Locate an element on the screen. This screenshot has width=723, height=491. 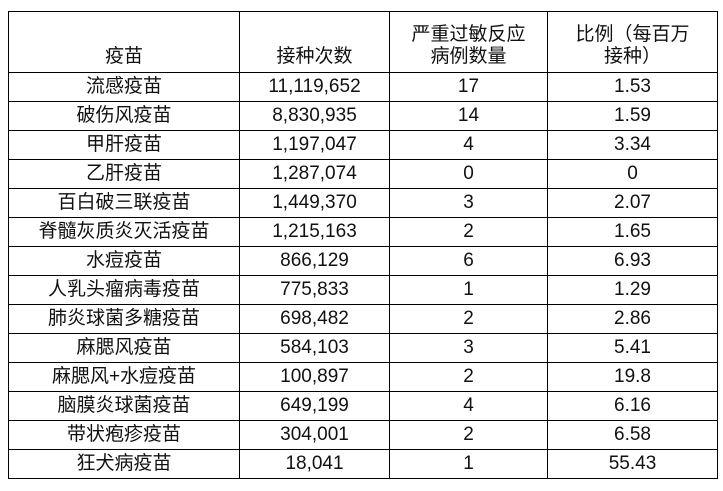
cell-rate: 55.43 is located at coordinates (632, 464).